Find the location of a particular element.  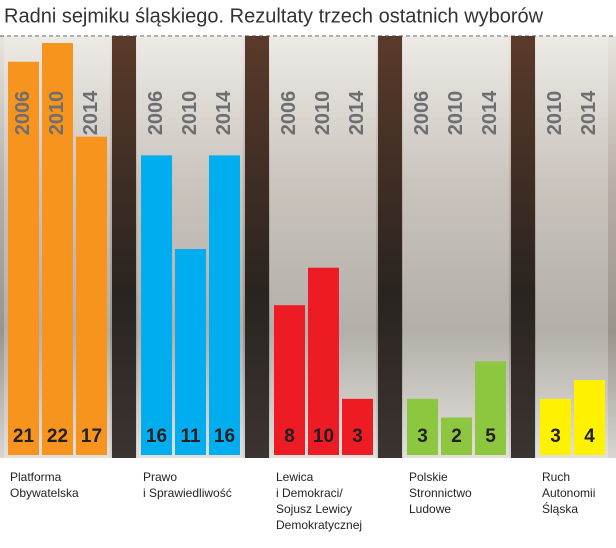

value-label: 2 is located at coordinates (456, 436).